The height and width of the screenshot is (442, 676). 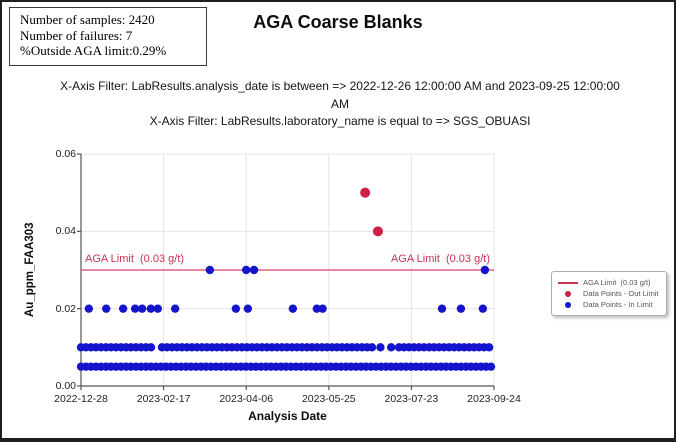 I want to click on out-limit-points, so click(x=371, y=212).